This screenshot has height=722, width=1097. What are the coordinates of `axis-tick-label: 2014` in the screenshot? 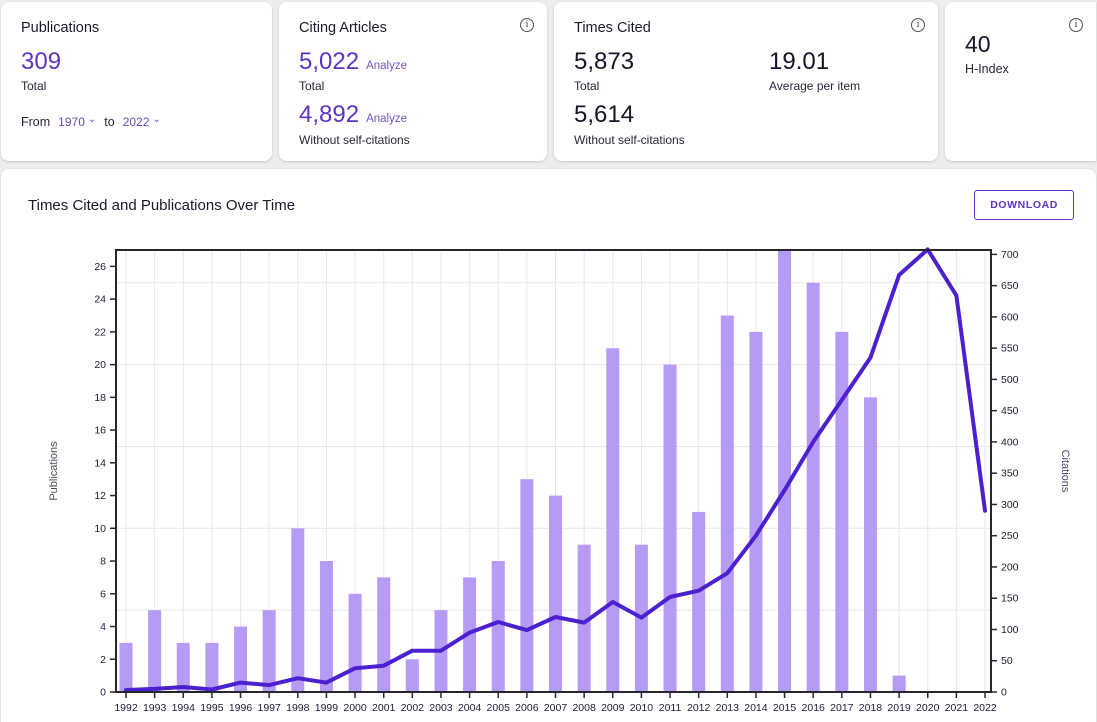 It's located at (756, 708).